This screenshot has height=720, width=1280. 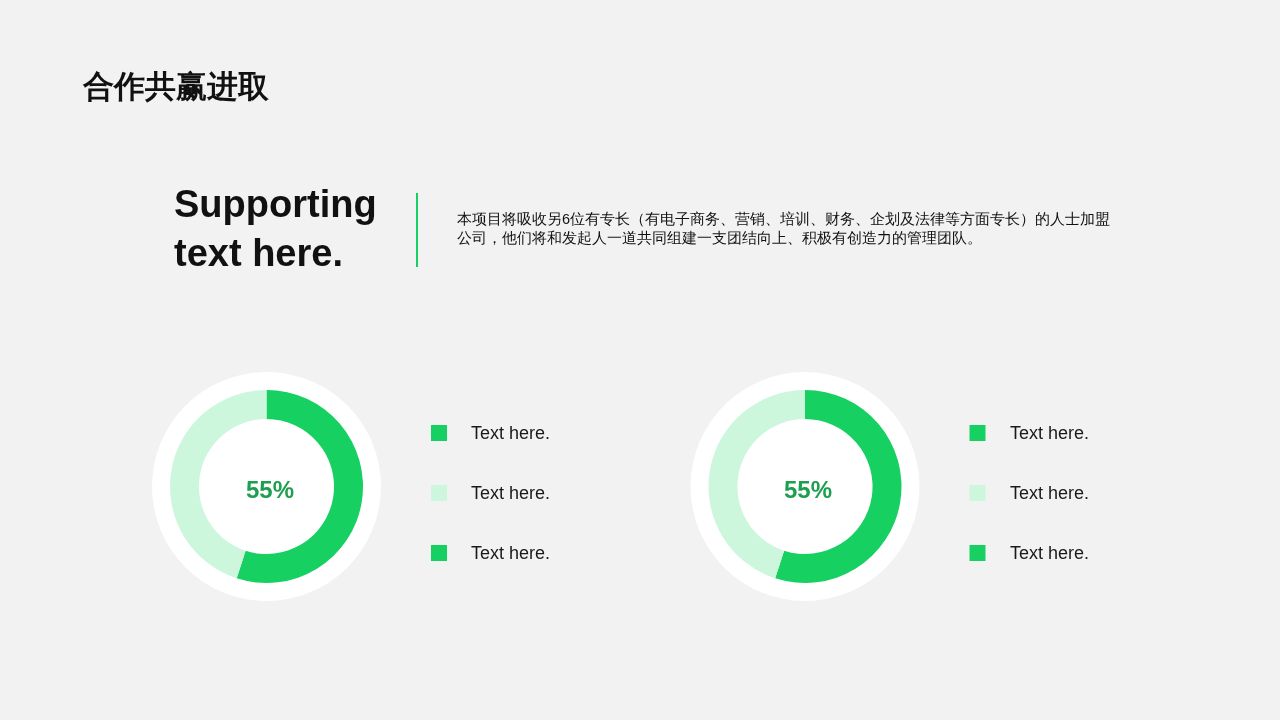 I want to click on text: Supporting text here., so click(x=275, y=229).